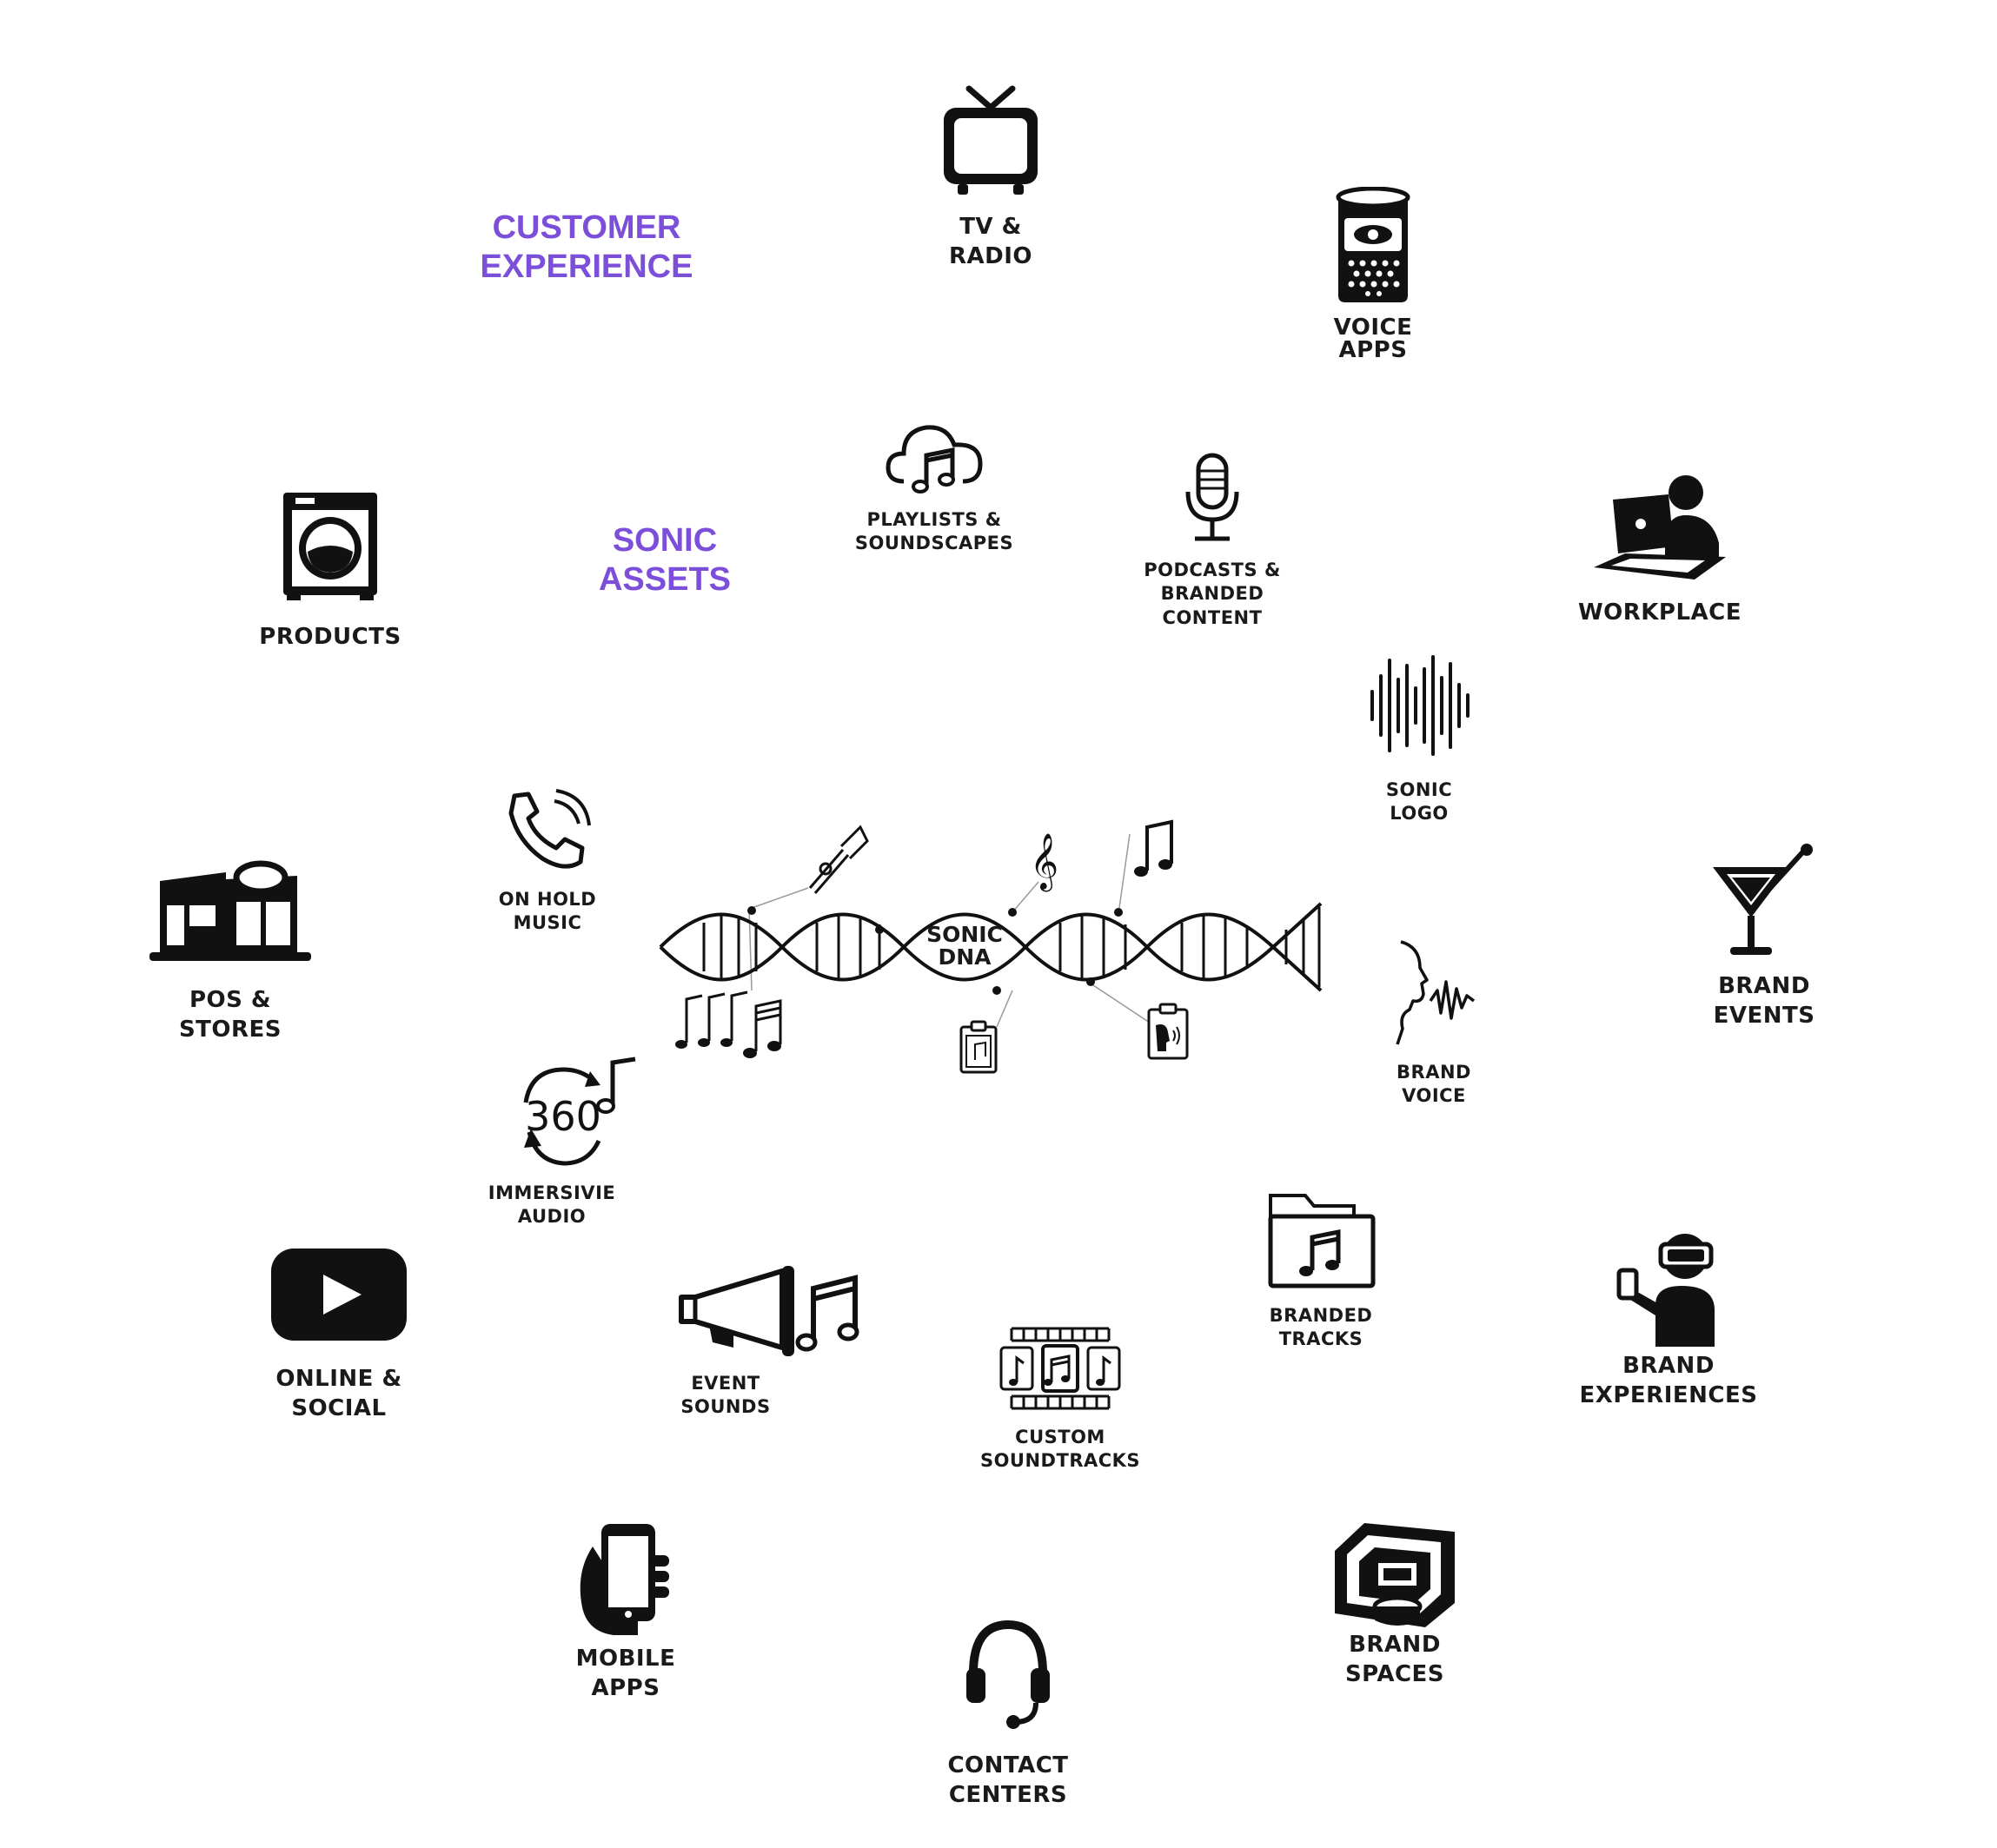 The image size is (1997, 1848). What do you see at coordinates (547, 911) in the screenshot?
I see `on-hold-music-label: ON HOLD MUSIC` at bounding box center [547, 911].